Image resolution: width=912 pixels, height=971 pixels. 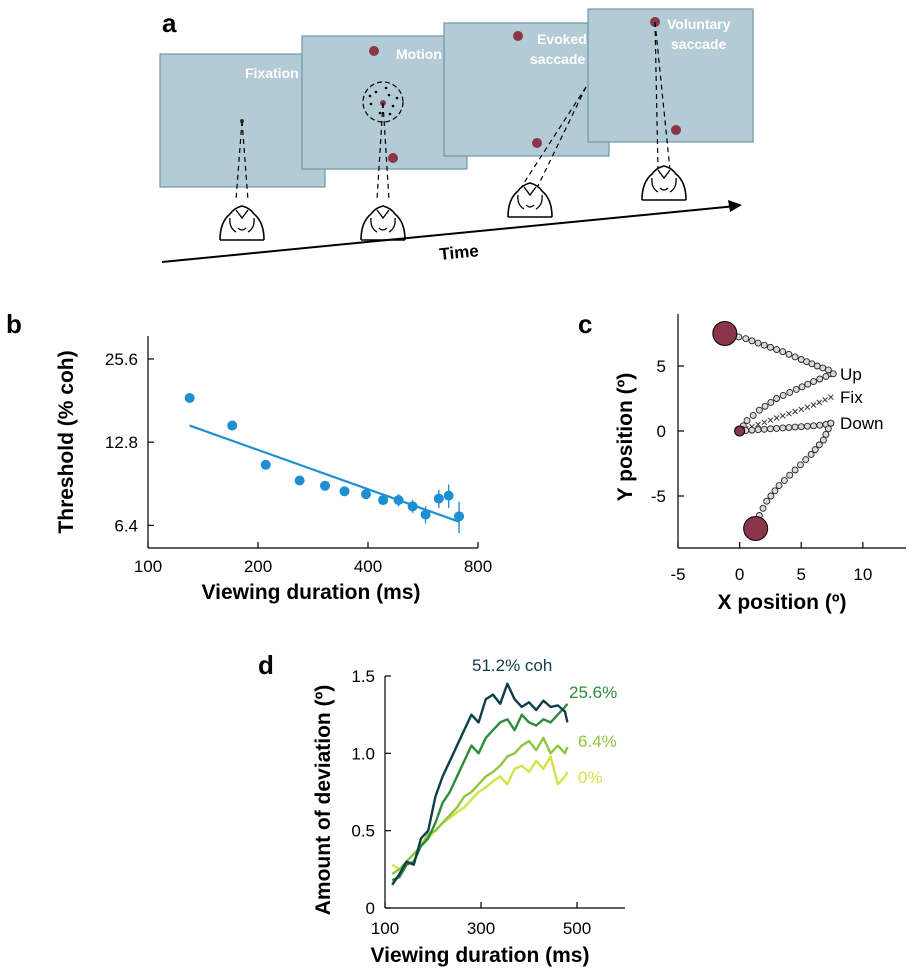 I want to click on panel-label-d: d, so click(x=266, y=665).